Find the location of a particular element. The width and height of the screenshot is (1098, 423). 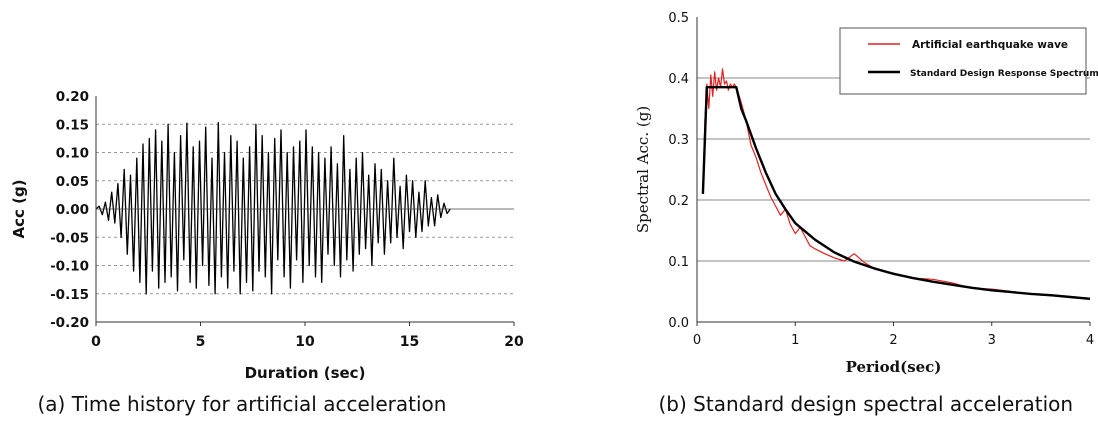

y-tick-label: 0.10 is located at coordinates (72, 154).